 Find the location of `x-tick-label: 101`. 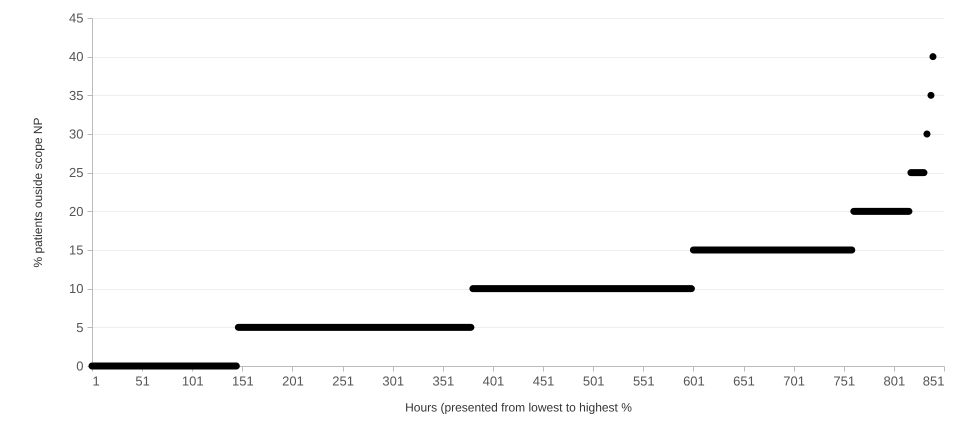

x-tick-label: 101 is located at coordinates (193, 381).